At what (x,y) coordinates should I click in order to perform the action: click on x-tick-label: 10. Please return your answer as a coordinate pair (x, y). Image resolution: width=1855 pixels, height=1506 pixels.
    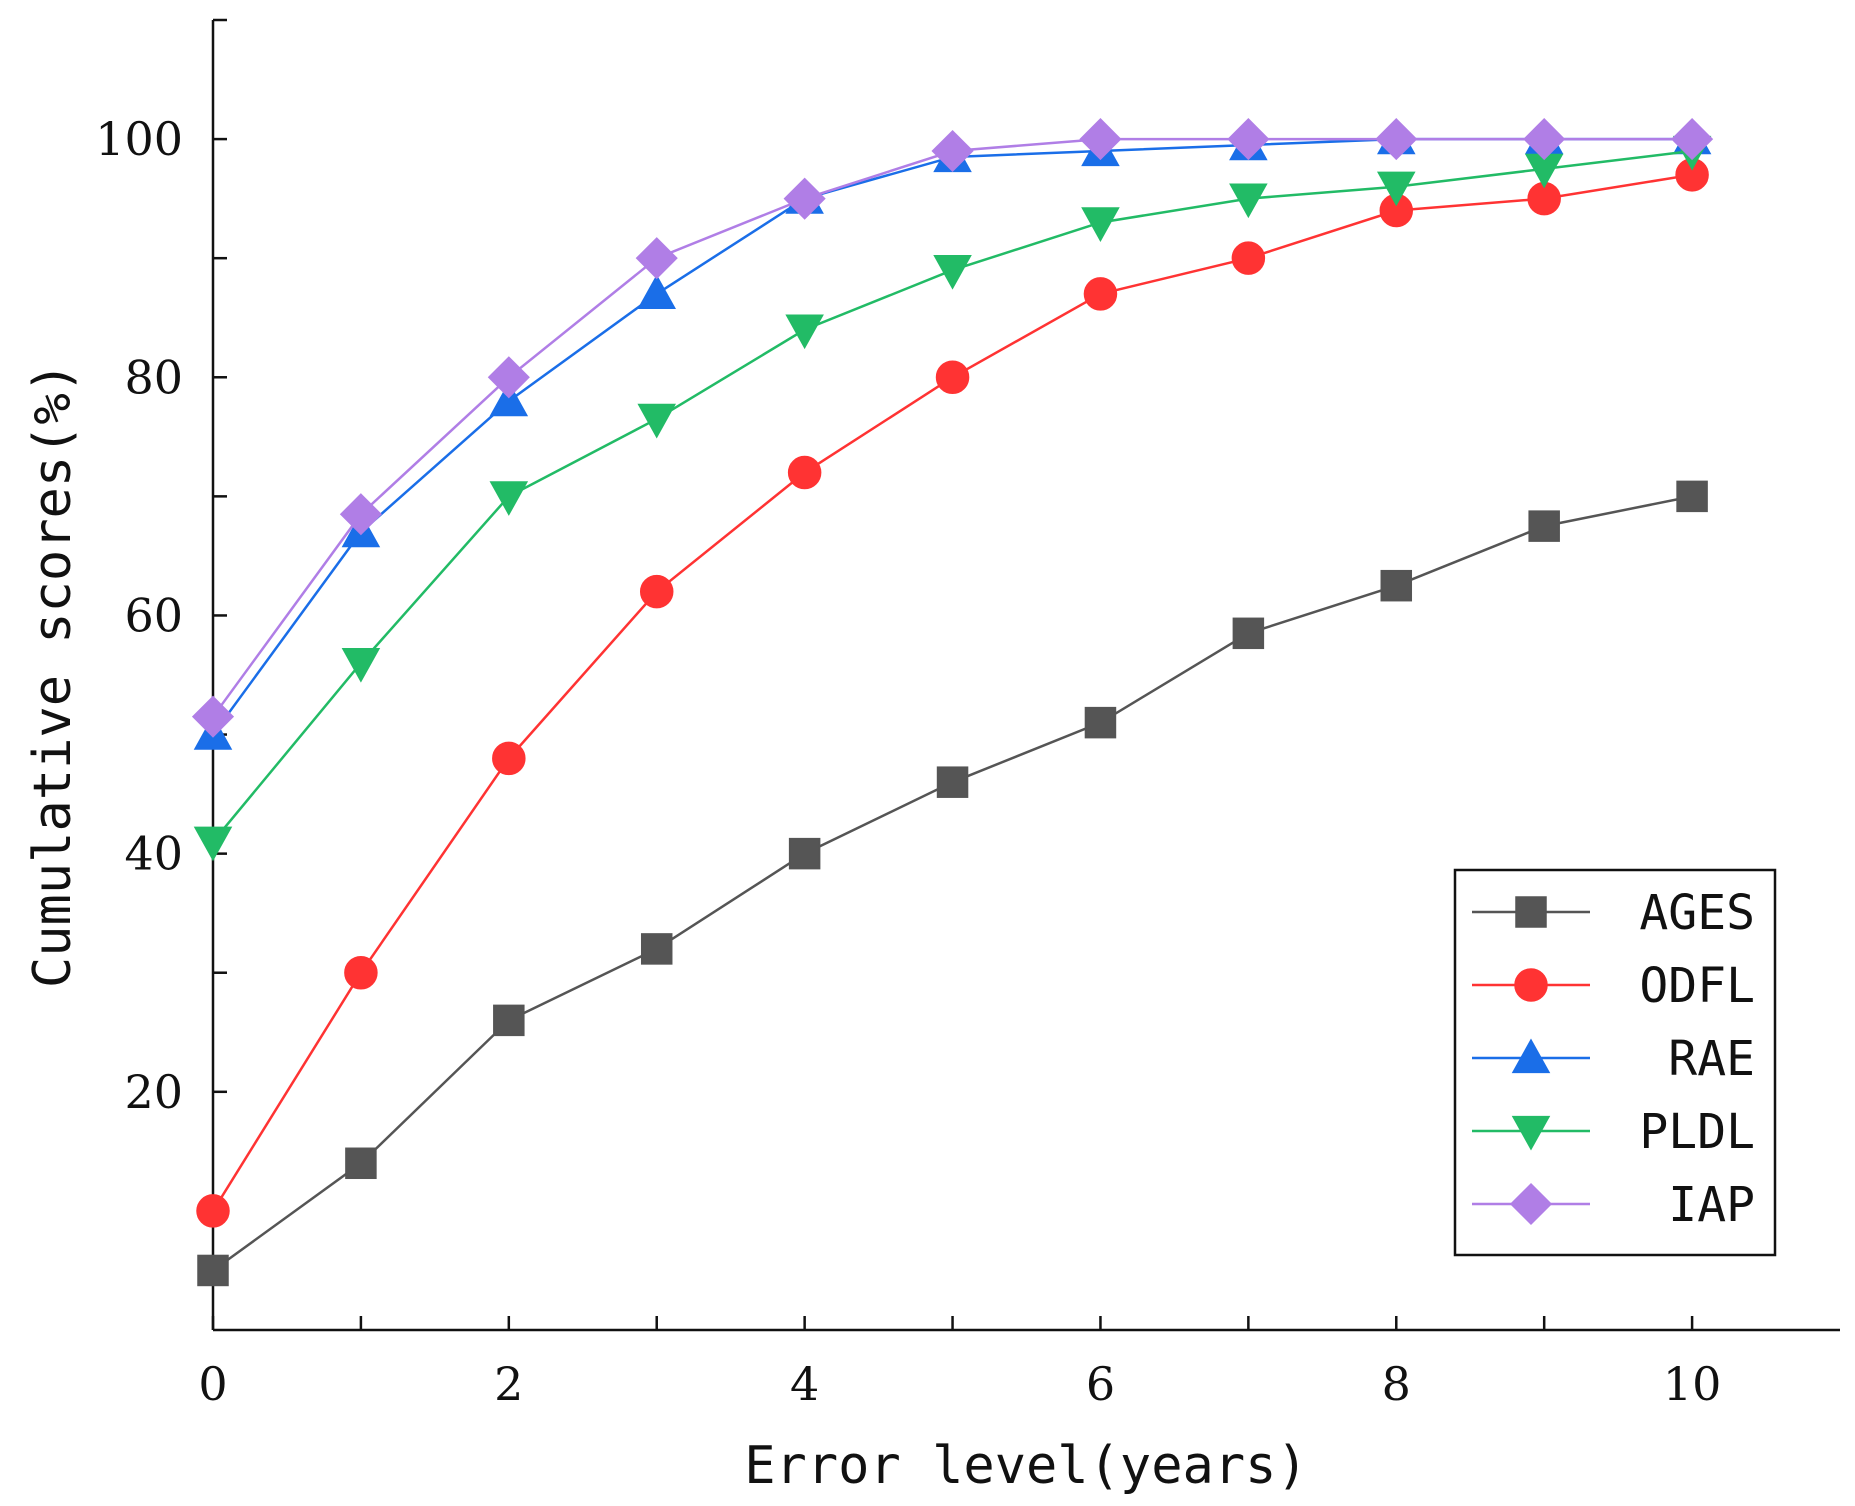
    Looking at the image, I should click on (1692, 1384).